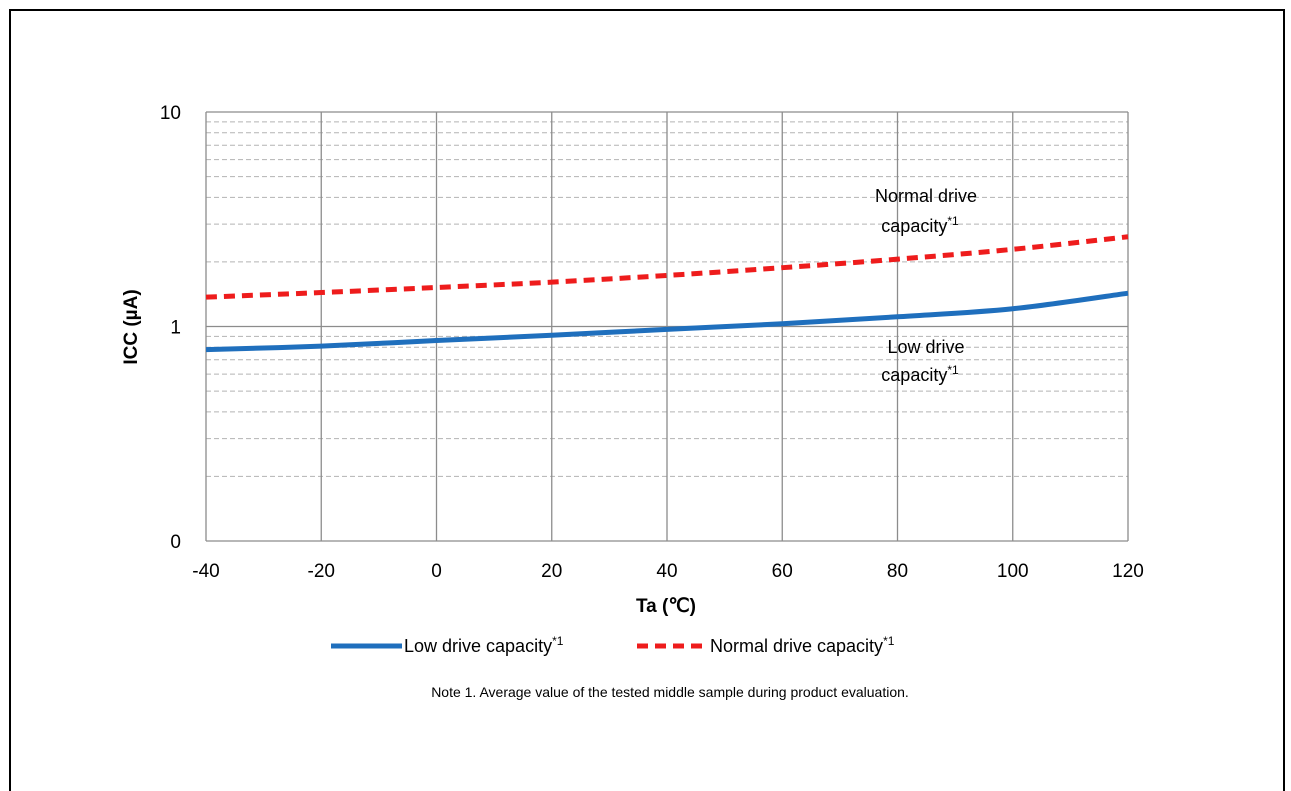 This screenshot has width=1291, height=791. What do you see at coordinates (551, 571) in the screenshot?
I see `x-tick-label: 20` at bounding box center [551, 571].